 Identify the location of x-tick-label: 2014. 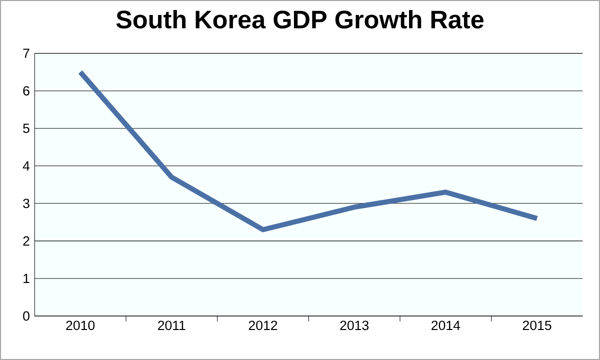
(446, 325).